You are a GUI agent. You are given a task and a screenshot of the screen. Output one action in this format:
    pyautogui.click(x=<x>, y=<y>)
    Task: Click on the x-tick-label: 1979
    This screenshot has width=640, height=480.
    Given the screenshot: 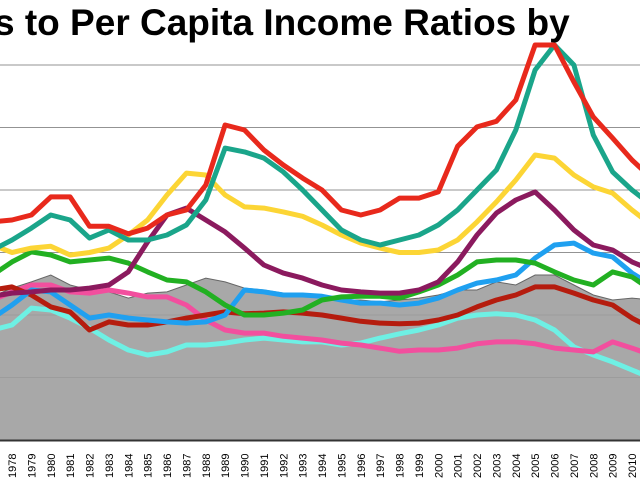 What is the action you would take?
    pyautogui.click(x=32, y=466)
    